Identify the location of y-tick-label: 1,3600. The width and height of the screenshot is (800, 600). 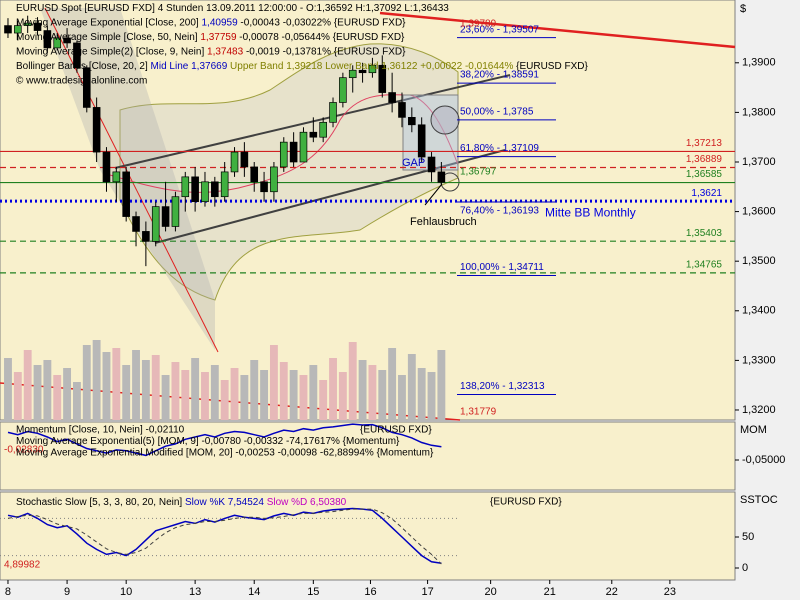
(759, 211).